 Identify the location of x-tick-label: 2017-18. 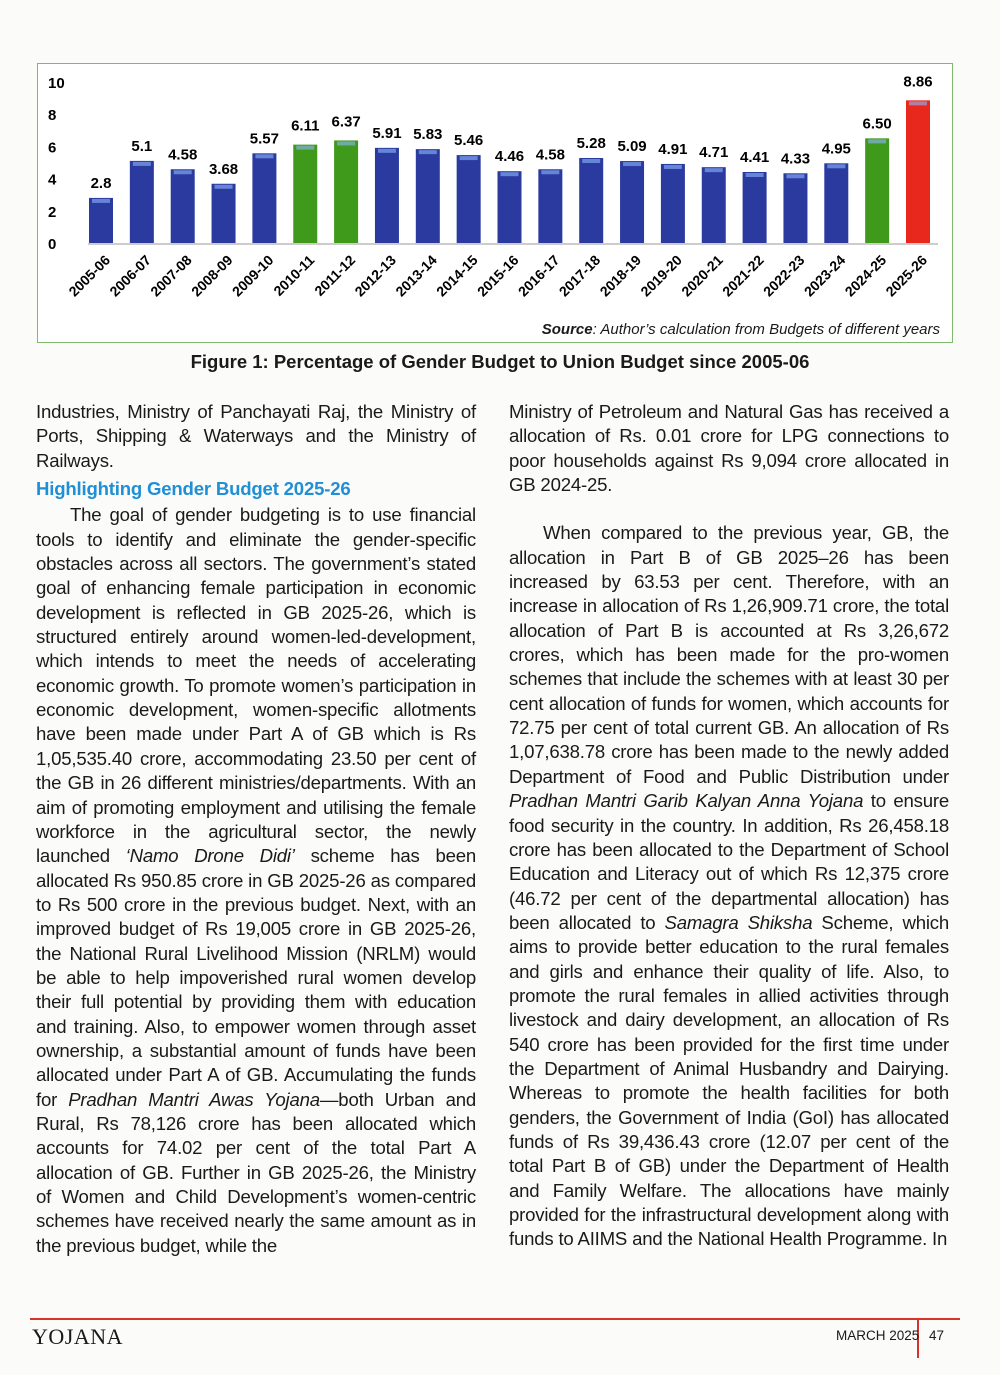
(580, 276).